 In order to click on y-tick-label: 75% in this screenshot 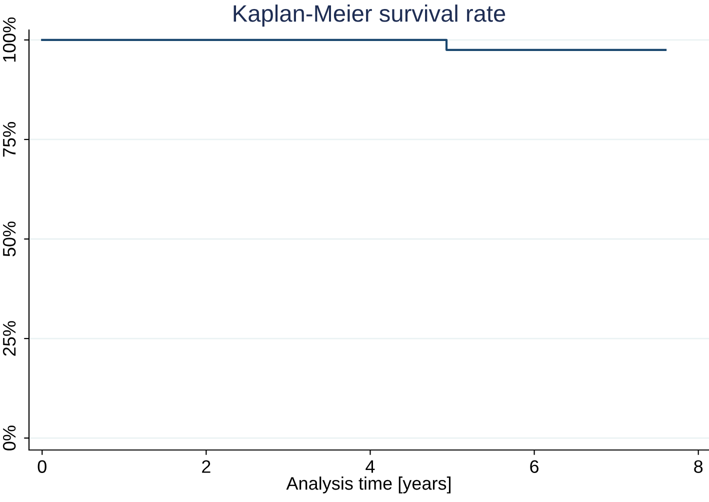, I will do `click(9, 139)`.